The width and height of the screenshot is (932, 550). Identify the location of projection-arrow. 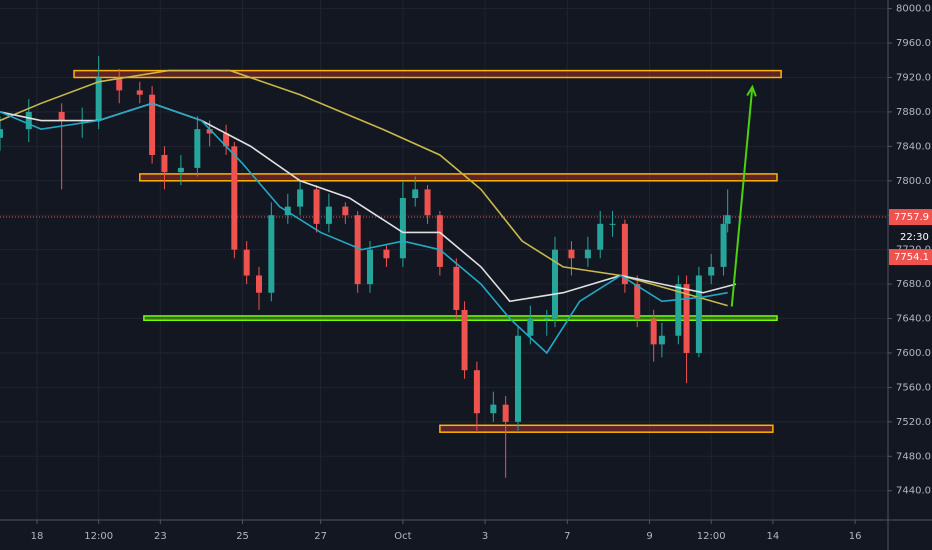
(742, 196).